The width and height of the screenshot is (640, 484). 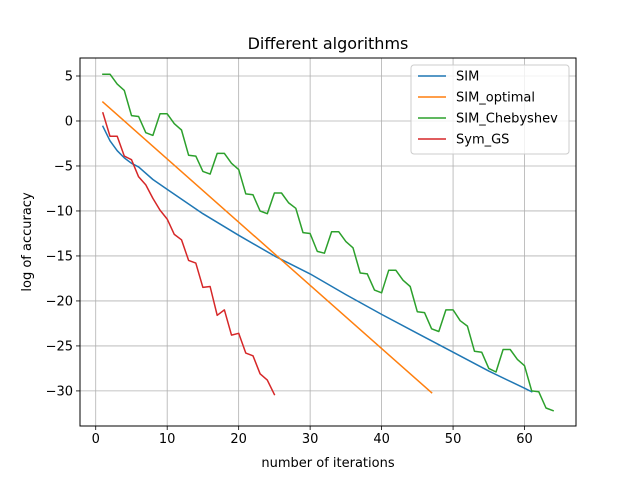 I want to click on x-tick-label: 40, so click(x=381, y=439).